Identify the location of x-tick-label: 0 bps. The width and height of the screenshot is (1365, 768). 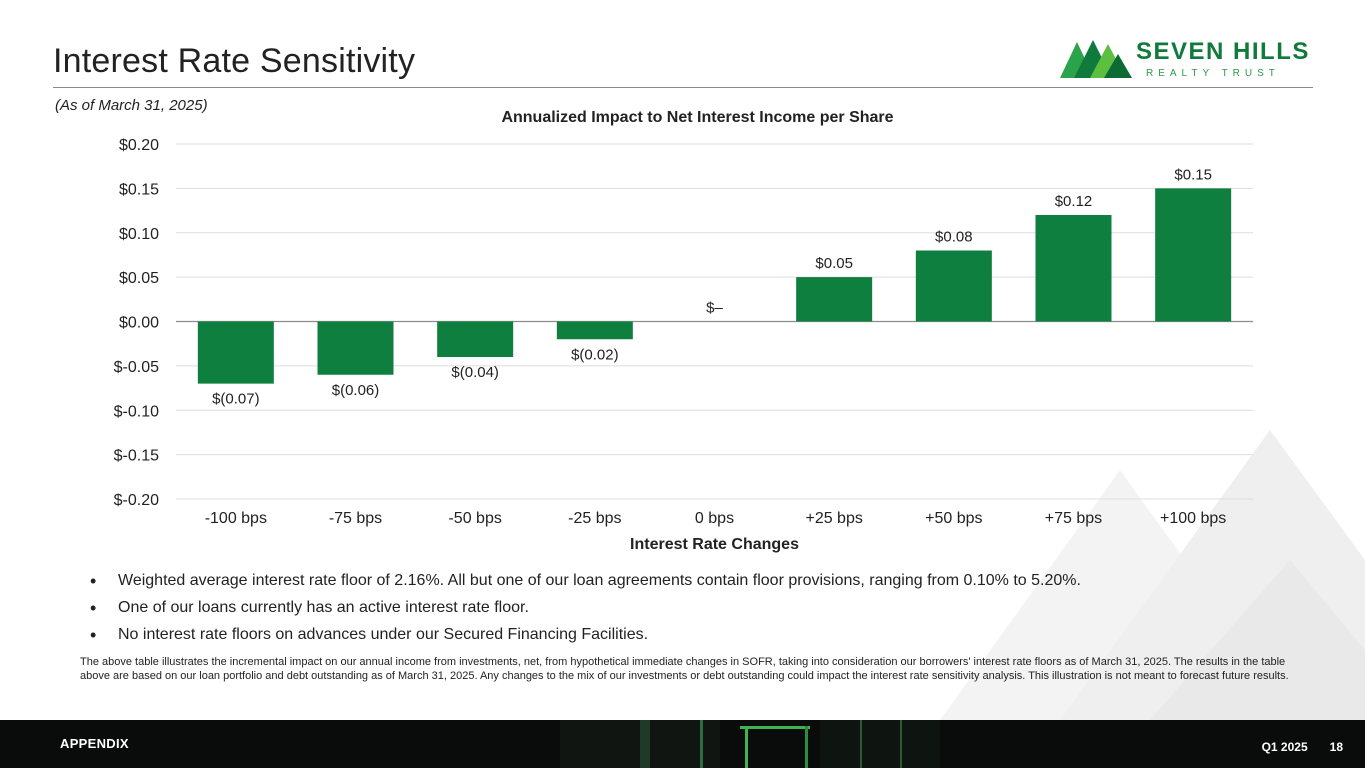
(714, 518).